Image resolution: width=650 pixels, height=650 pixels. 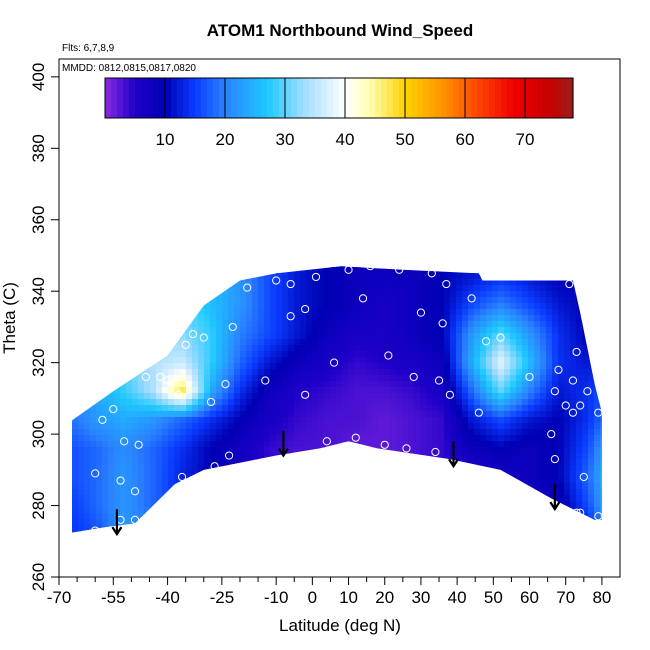 What do you see at coordinates (38, 362) in the screenshot?
I see `y-tick-label: 320` at bounding box center [38, 362].